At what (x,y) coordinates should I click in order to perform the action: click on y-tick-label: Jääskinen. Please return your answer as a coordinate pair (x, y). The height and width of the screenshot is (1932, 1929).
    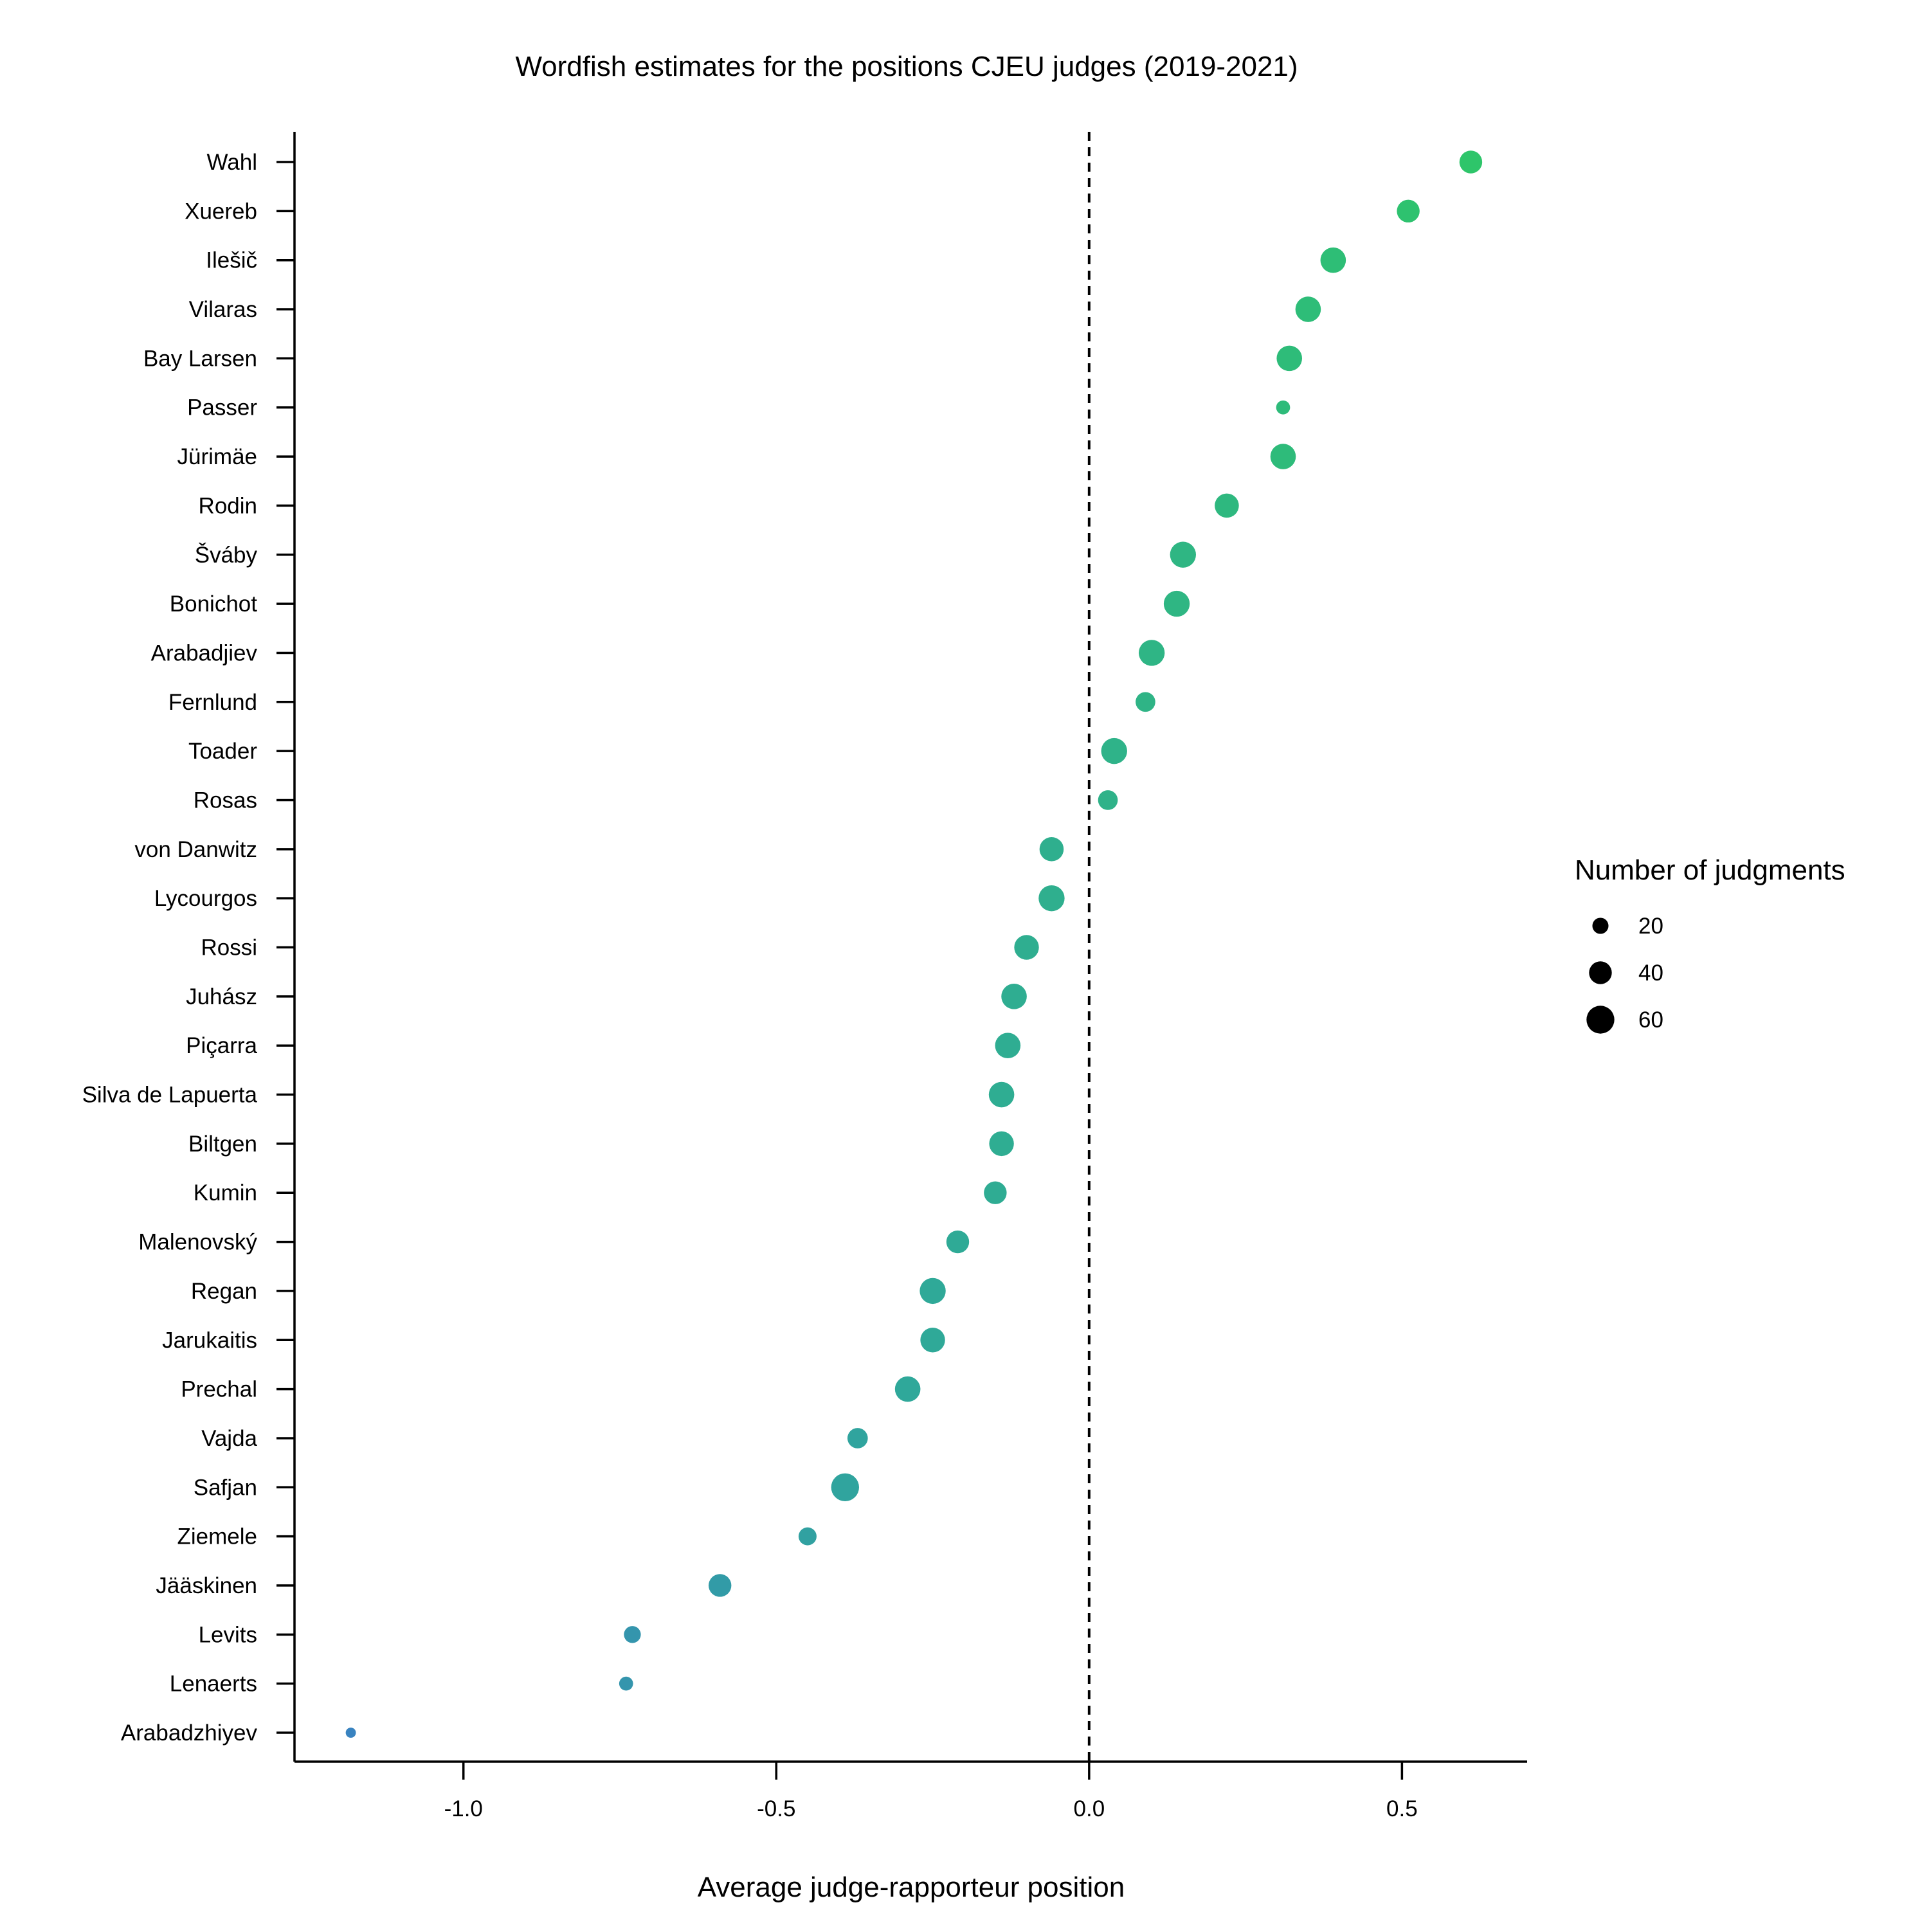
    Looking at the image, I should click on (206, 1585).